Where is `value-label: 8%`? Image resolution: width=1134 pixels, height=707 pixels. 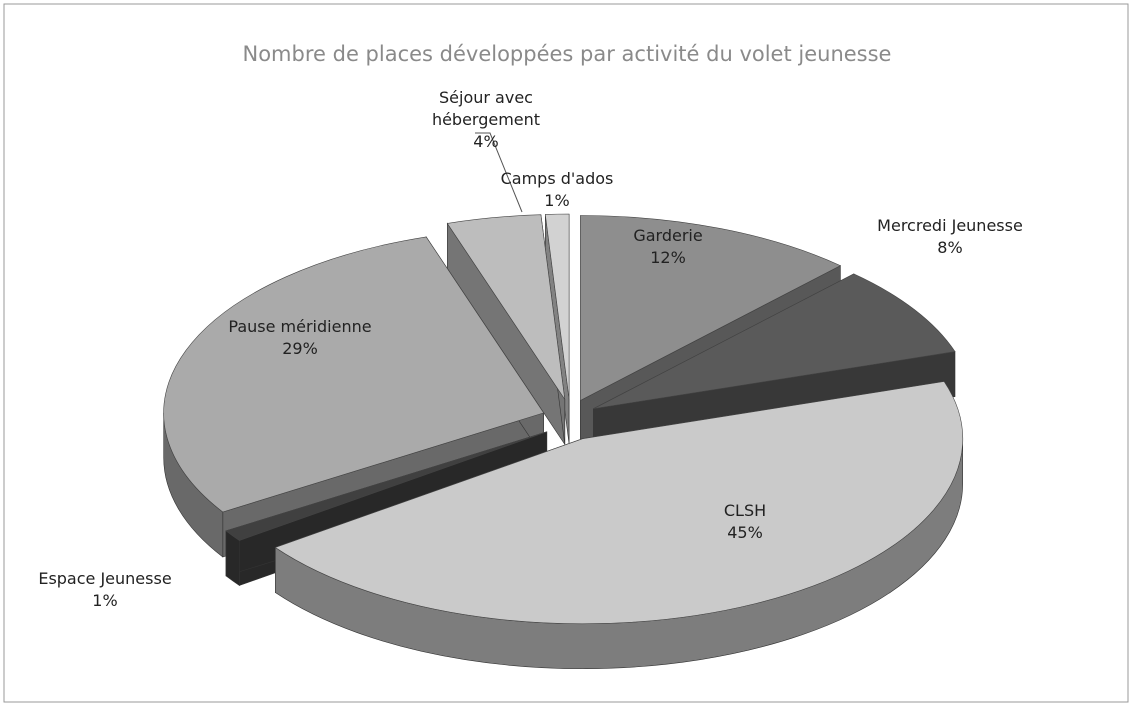
value-label: 8% is located at coordinates (950, 247).